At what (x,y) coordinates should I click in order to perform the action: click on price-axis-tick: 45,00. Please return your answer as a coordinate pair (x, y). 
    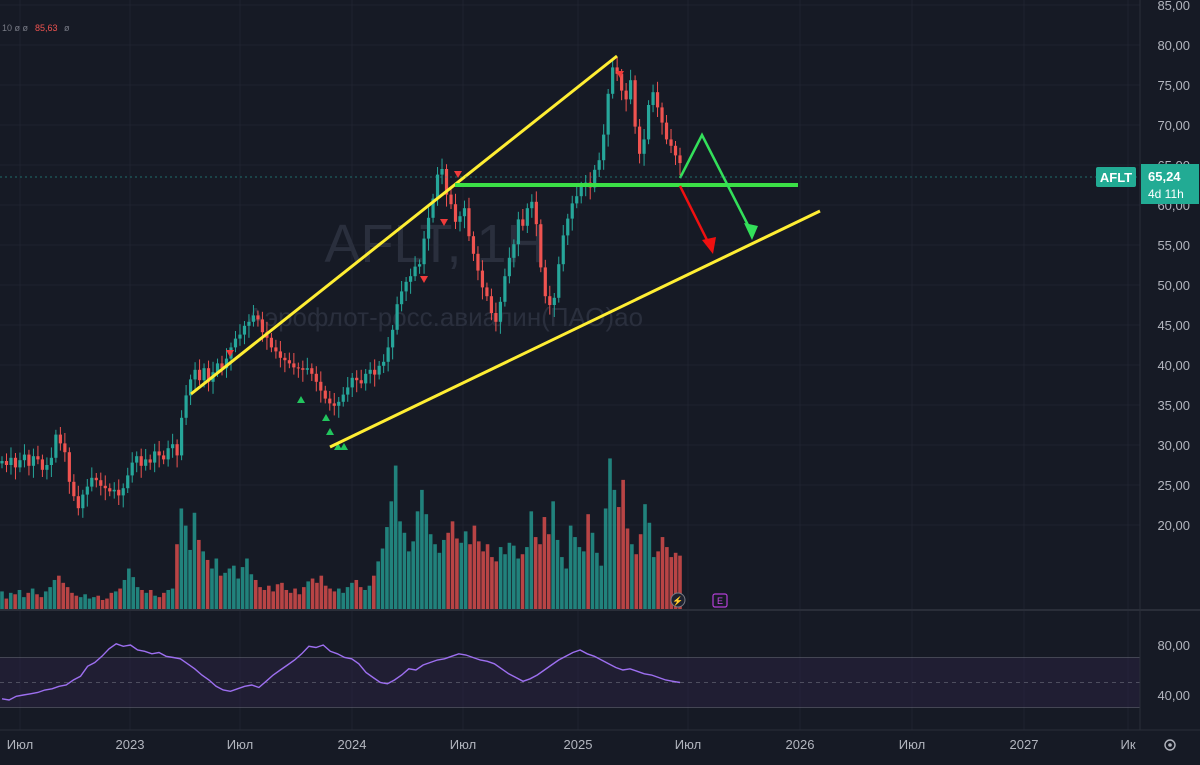
    Looking at the image, I should click on (1173, 325).